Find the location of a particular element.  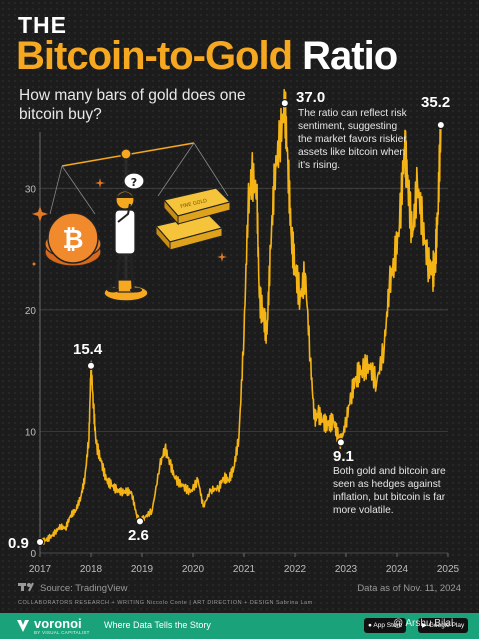

x-tick-label: 2020 is located at coordinates (193, 569).